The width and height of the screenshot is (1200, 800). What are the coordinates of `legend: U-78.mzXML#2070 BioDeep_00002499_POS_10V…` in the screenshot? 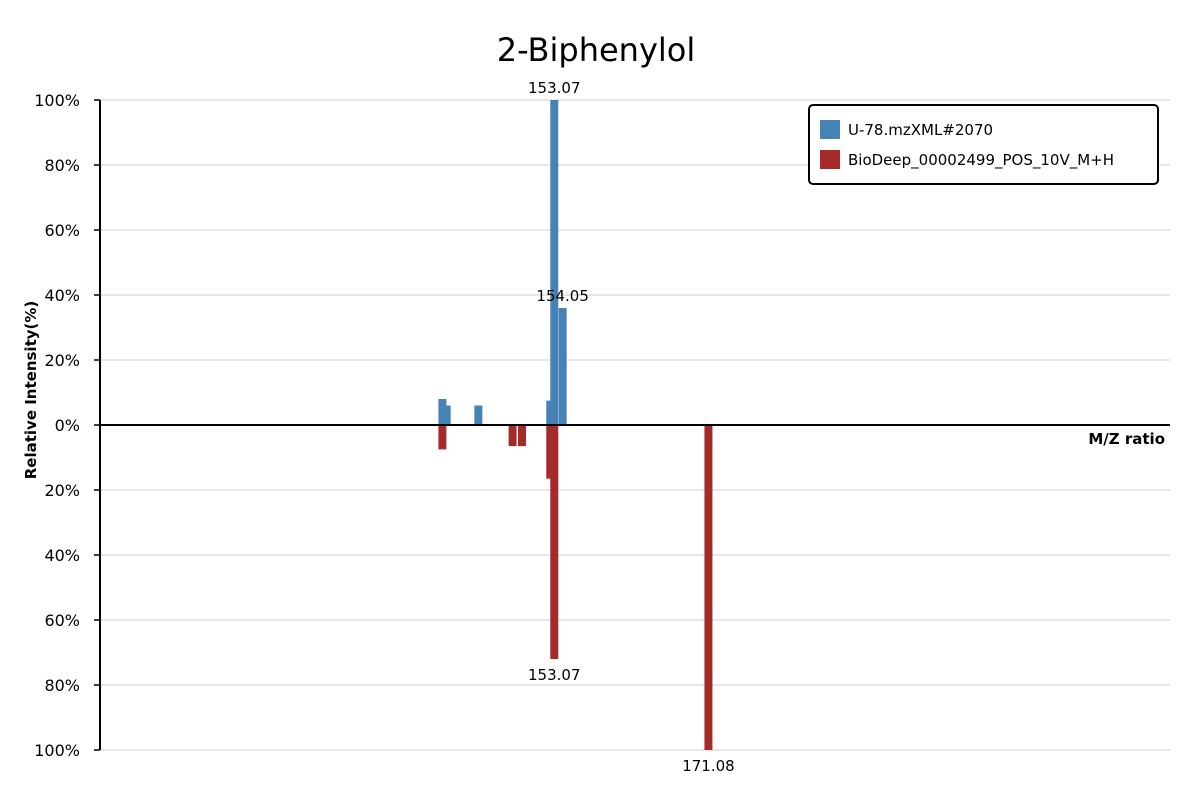 It's located at (983, 144).